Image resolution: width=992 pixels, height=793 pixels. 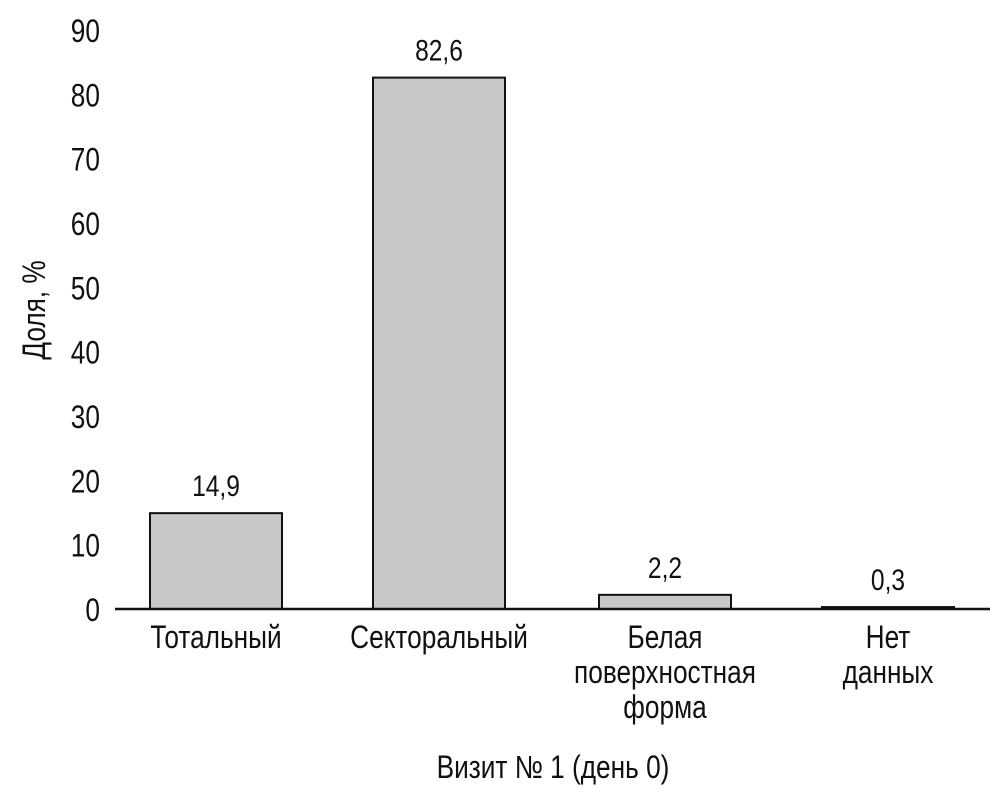 I want to click on y-tick-label: 70, so click(x=85, y=160).